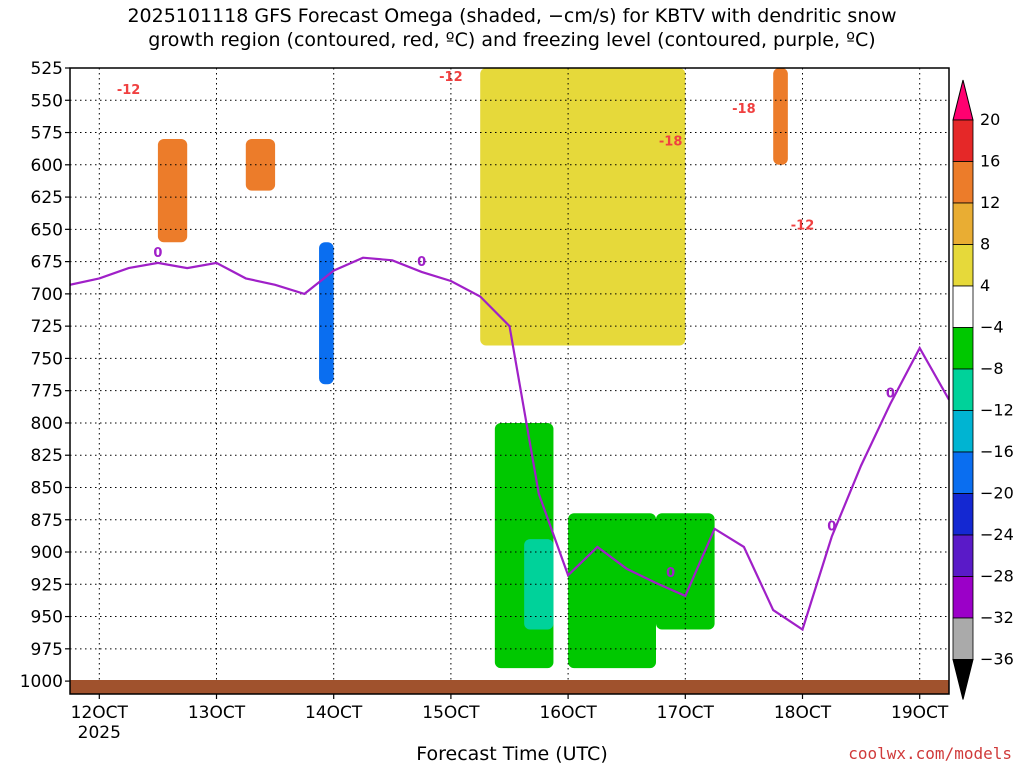 The height and width of the screenshot is (768, 1024). Describe the element at coordinates (985, 244) in the screenshot. I see `colorbar-label-3: 8` at that location.